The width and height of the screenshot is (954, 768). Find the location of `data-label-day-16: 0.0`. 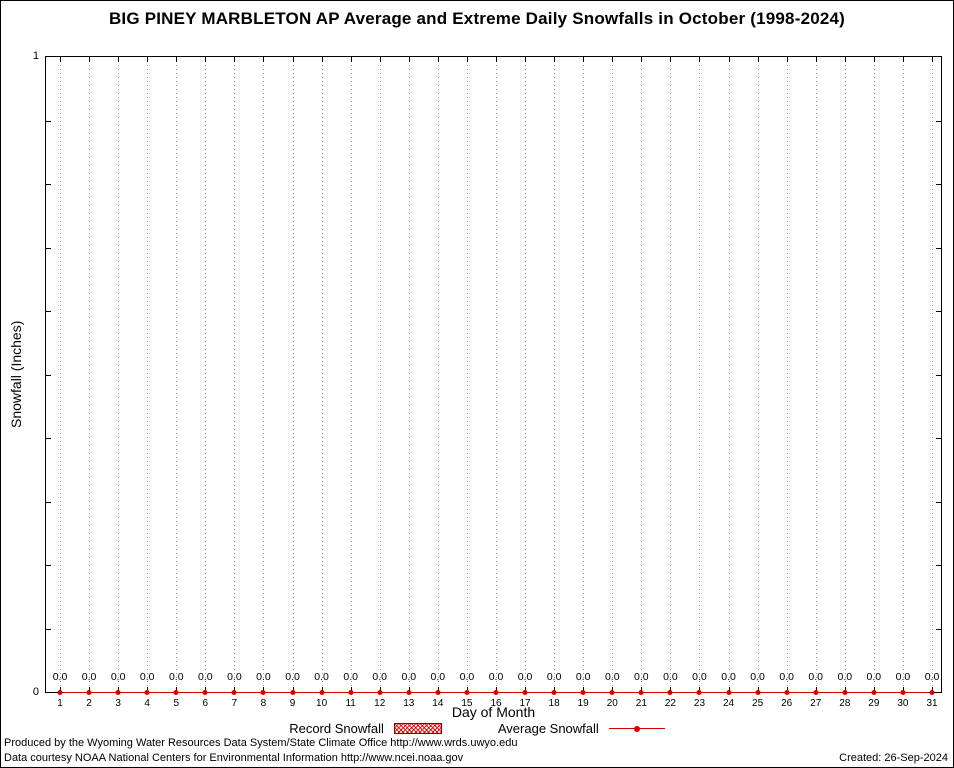

data-label-day-16: 0.0 is located at coordinates (496, 677).